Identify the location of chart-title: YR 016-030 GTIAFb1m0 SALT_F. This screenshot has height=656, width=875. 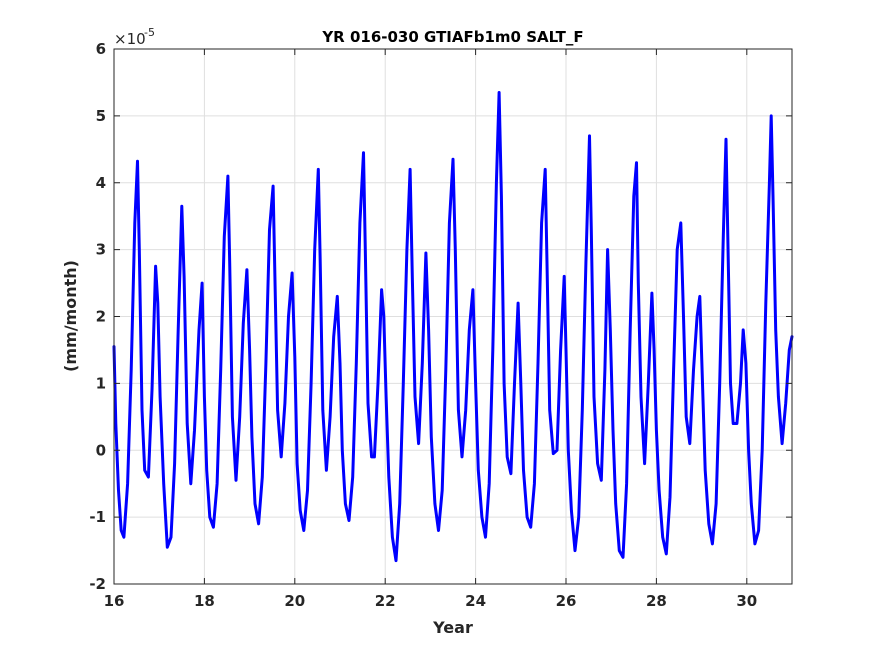
(452, 37).